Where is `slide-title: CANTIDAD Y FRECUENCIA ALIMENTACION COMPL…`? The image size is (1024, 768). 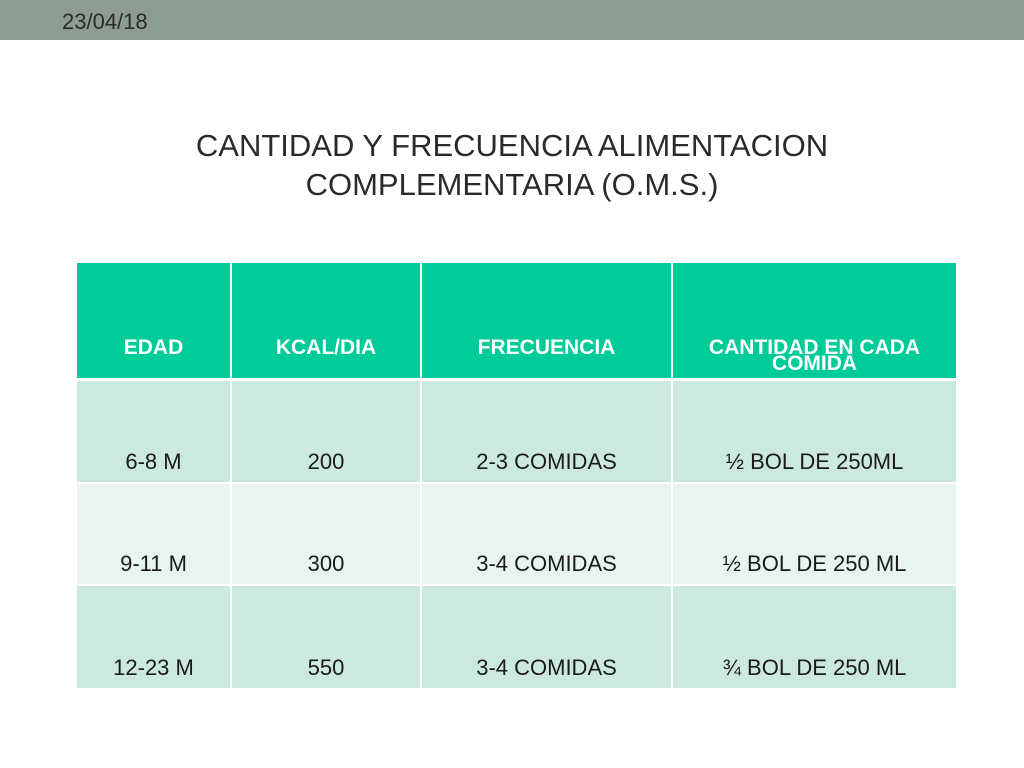
slide-title: CANTIDAD Y FRECUENCIA ALIMENTACION COMPL… is located at coordinates (512, 165).